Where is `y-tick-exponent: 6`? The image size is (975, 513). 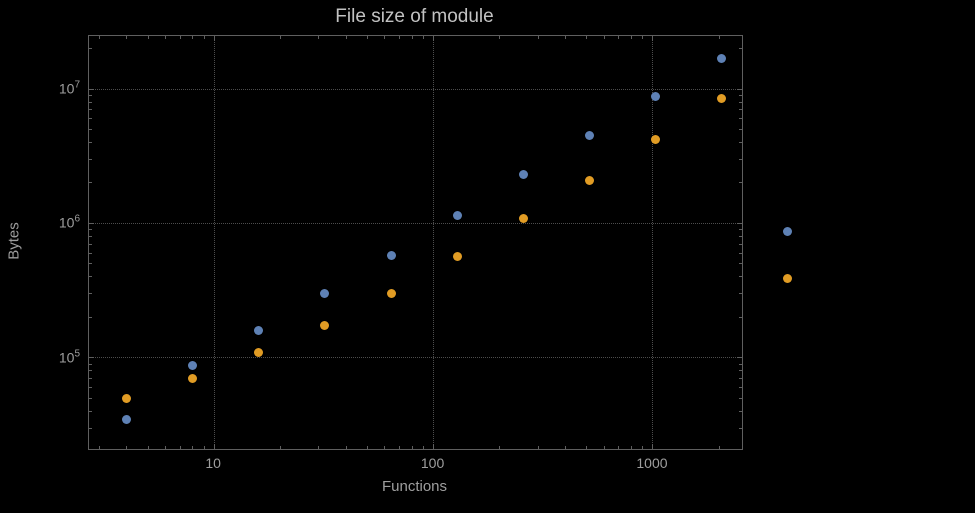 y-tick-exponent: 6 is located at coordinates (77, 220).